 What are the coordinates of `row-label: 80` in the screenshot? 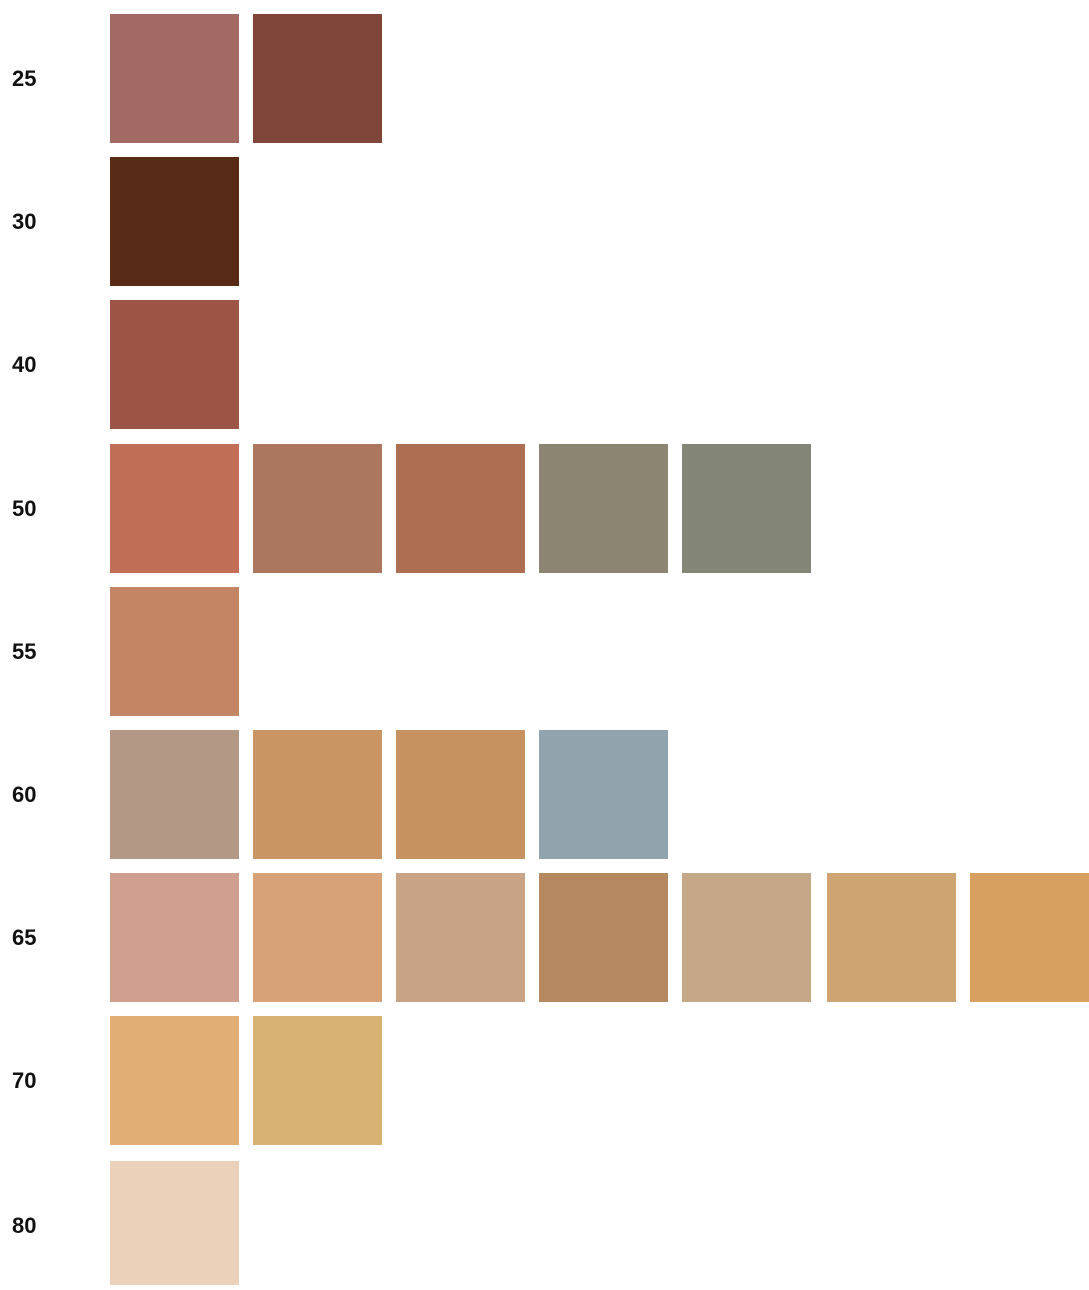 It's located at (24, 1225).